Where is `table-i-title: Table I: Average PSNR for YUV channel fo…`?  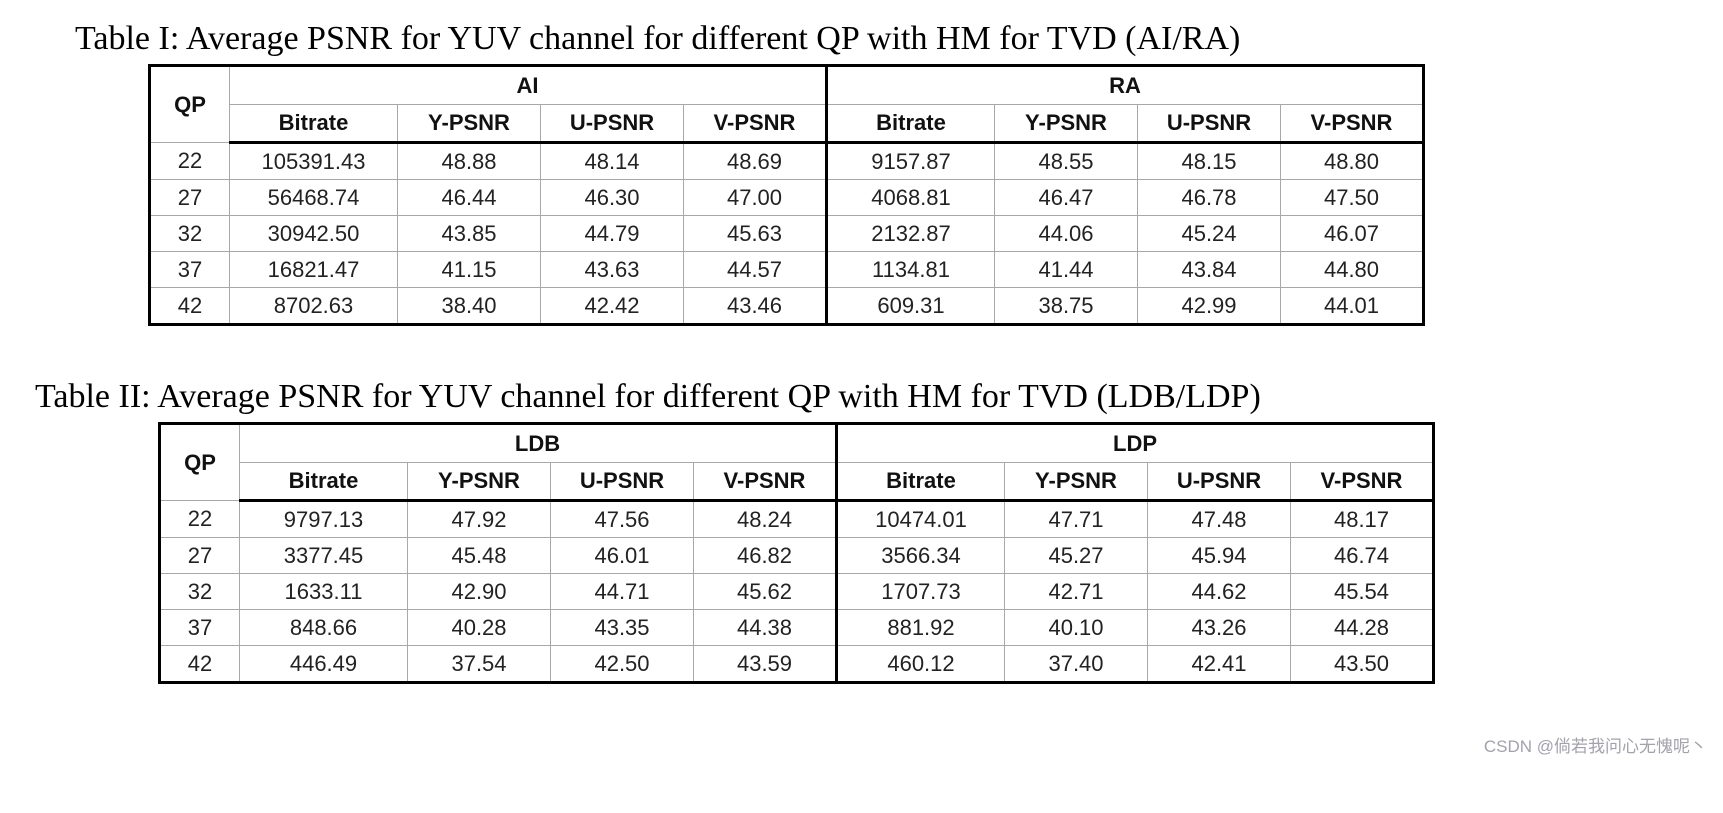 table-i-title: Table I: Average PSNR for YUV channel fo… is located at coordinates (658, 38).